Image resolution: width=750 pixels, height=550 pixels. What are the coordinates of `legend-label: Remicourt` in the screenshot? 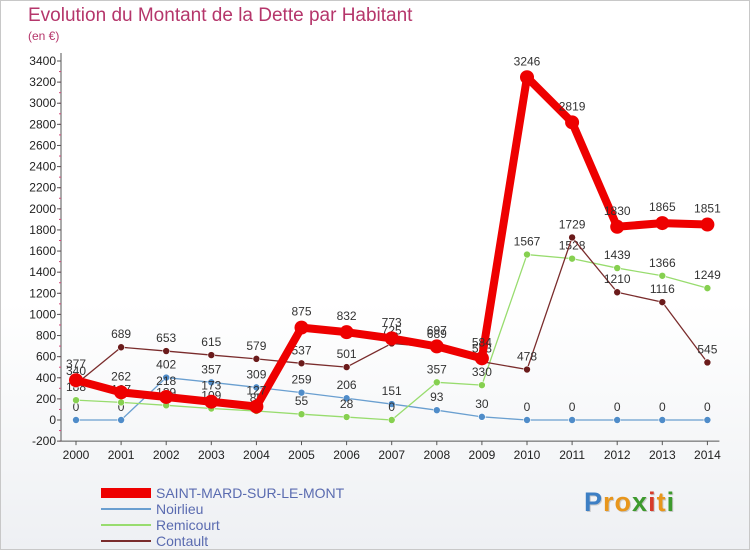 It's located at (188, 525).